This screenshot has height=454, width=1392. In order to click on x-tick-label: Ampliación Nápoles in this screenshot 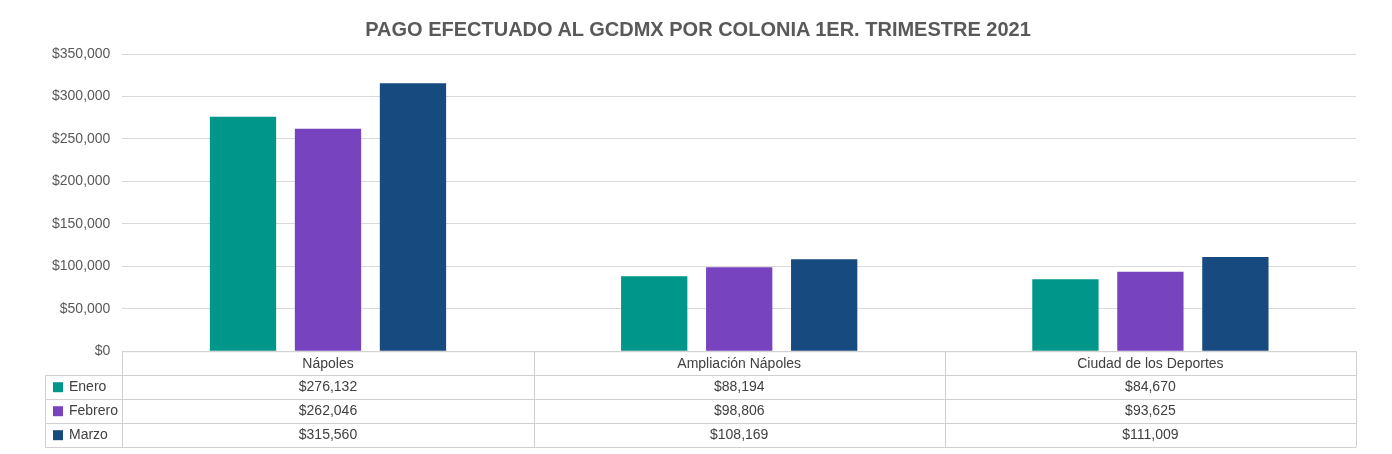, I will do `click(739, 363)`.